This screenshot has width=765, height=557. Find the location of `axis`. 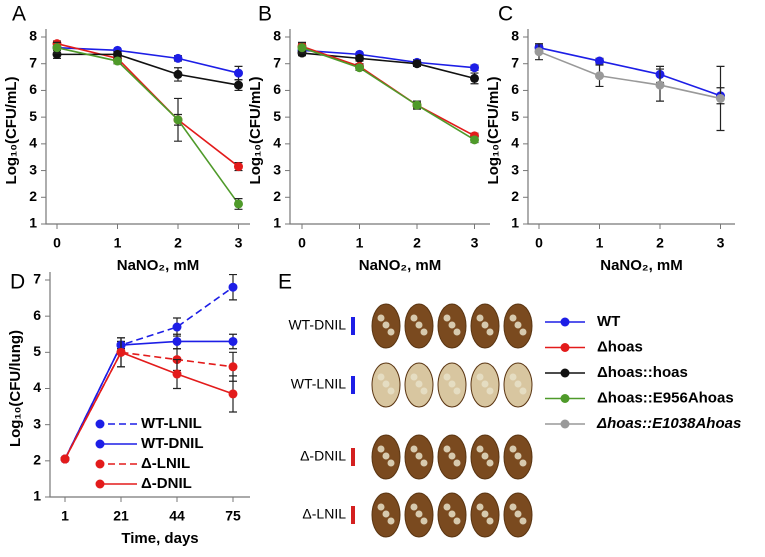

axis is located at coordinates (147, 127).